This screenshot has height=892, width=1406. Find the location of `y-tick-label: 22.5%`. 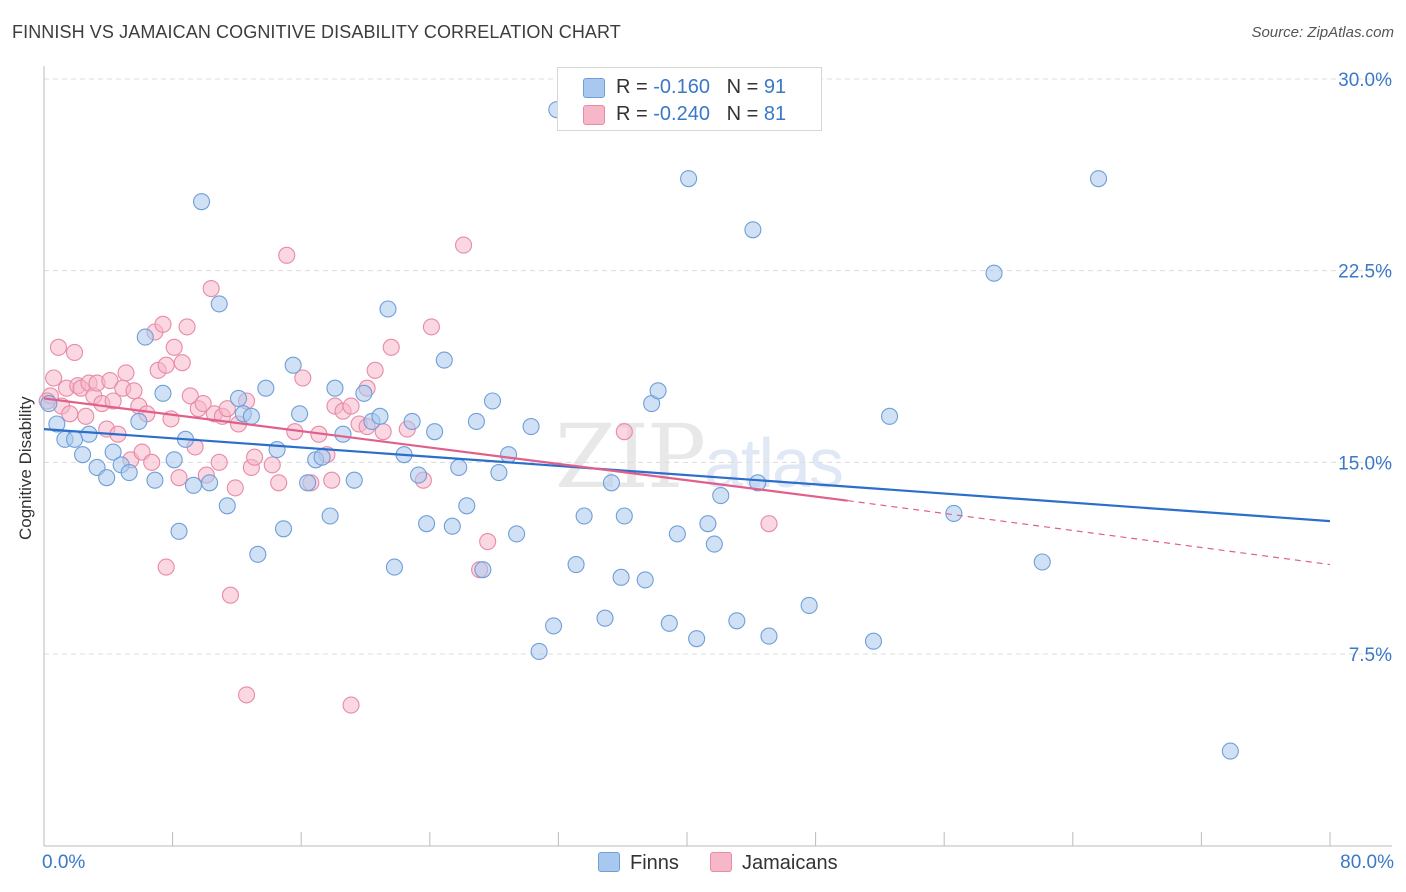

y-tick-label: 22.5% is located at coordinates (1365, 272).